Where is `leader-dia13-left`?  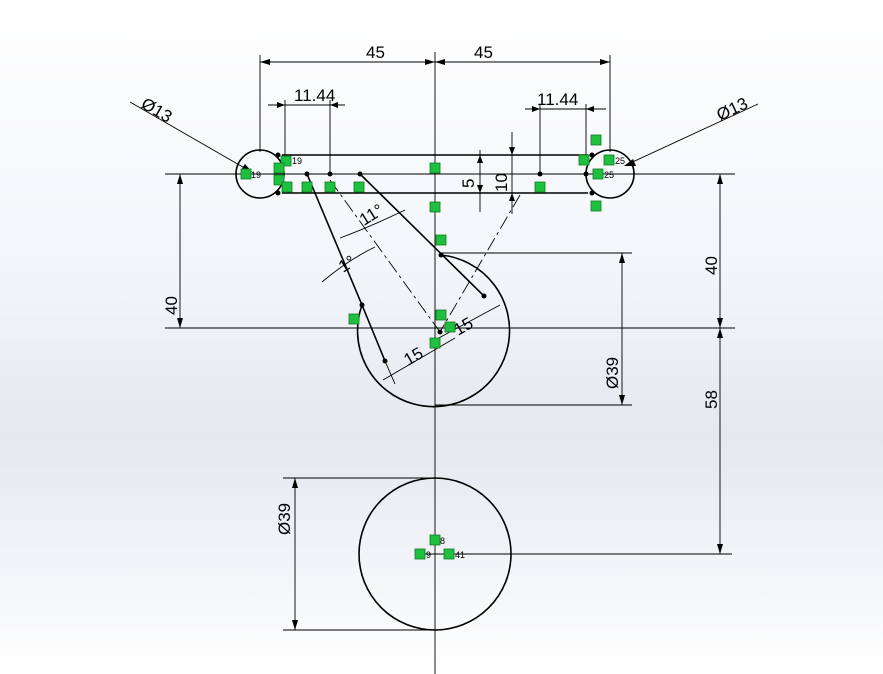
leader-dia13-left is located at coordinates (189, 136).